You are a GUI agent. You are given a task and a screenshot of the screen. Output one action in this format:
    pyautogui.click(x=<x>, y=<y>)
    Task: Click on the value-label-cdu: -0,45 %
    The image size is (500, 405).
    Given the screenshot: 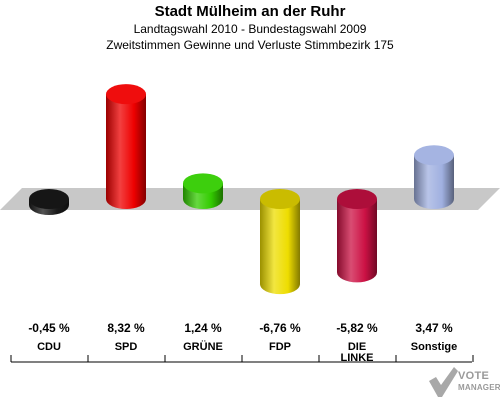 What is the action you would take?
    pyautogui.click(x=49, y=328)
    